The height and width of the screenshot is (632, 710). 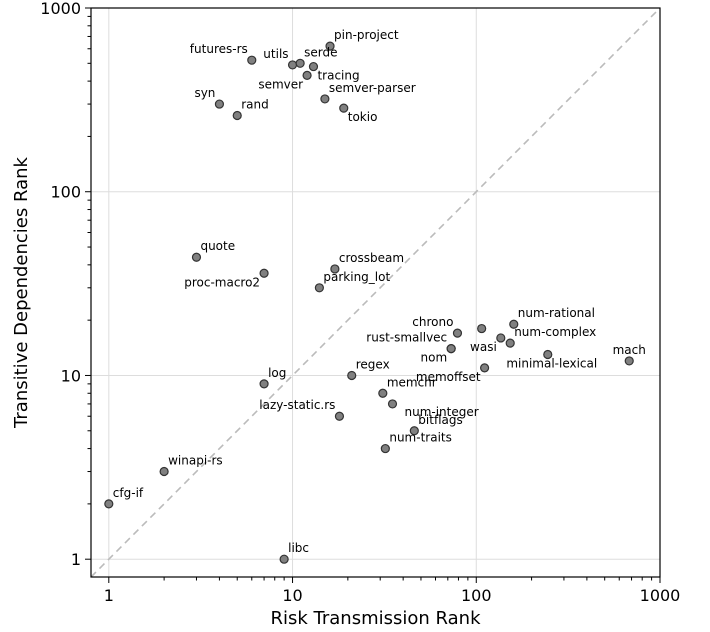 What do you see at coordinates (109, 595) in the screenshot?
I see `x-tick-label: 1` at bounding box center [109, 595].